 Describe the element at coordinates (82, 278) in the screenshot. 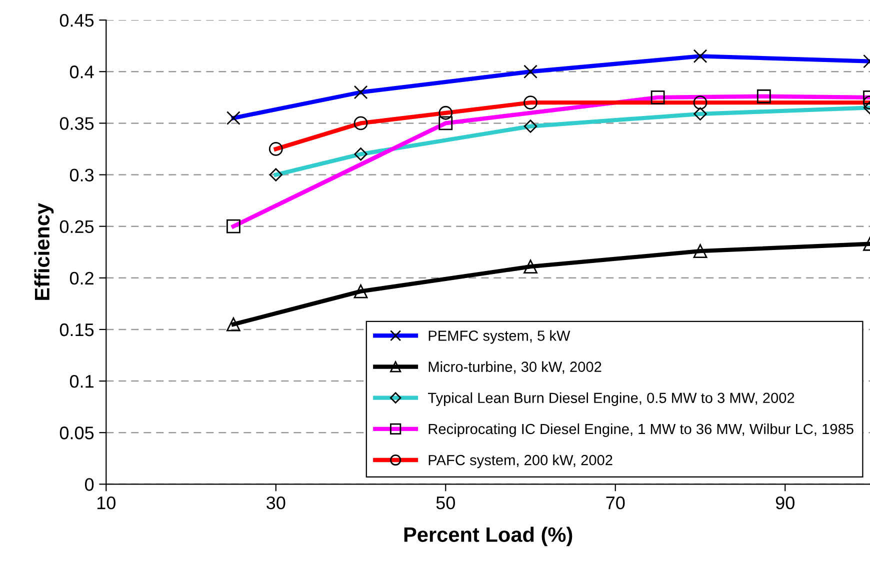

I see `y-tick-label: 0.2` at that location.